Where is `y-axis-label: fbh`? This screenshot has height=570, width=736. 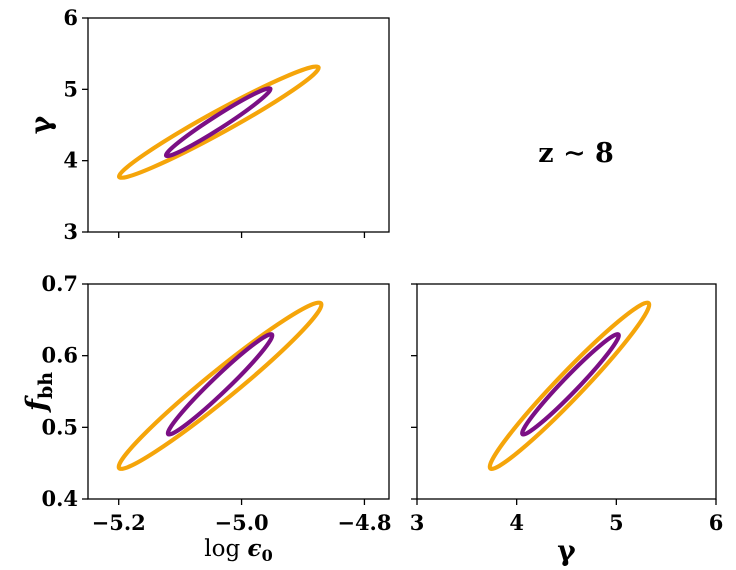 y-axis-label: fbh is located at coordinates (38, 392).